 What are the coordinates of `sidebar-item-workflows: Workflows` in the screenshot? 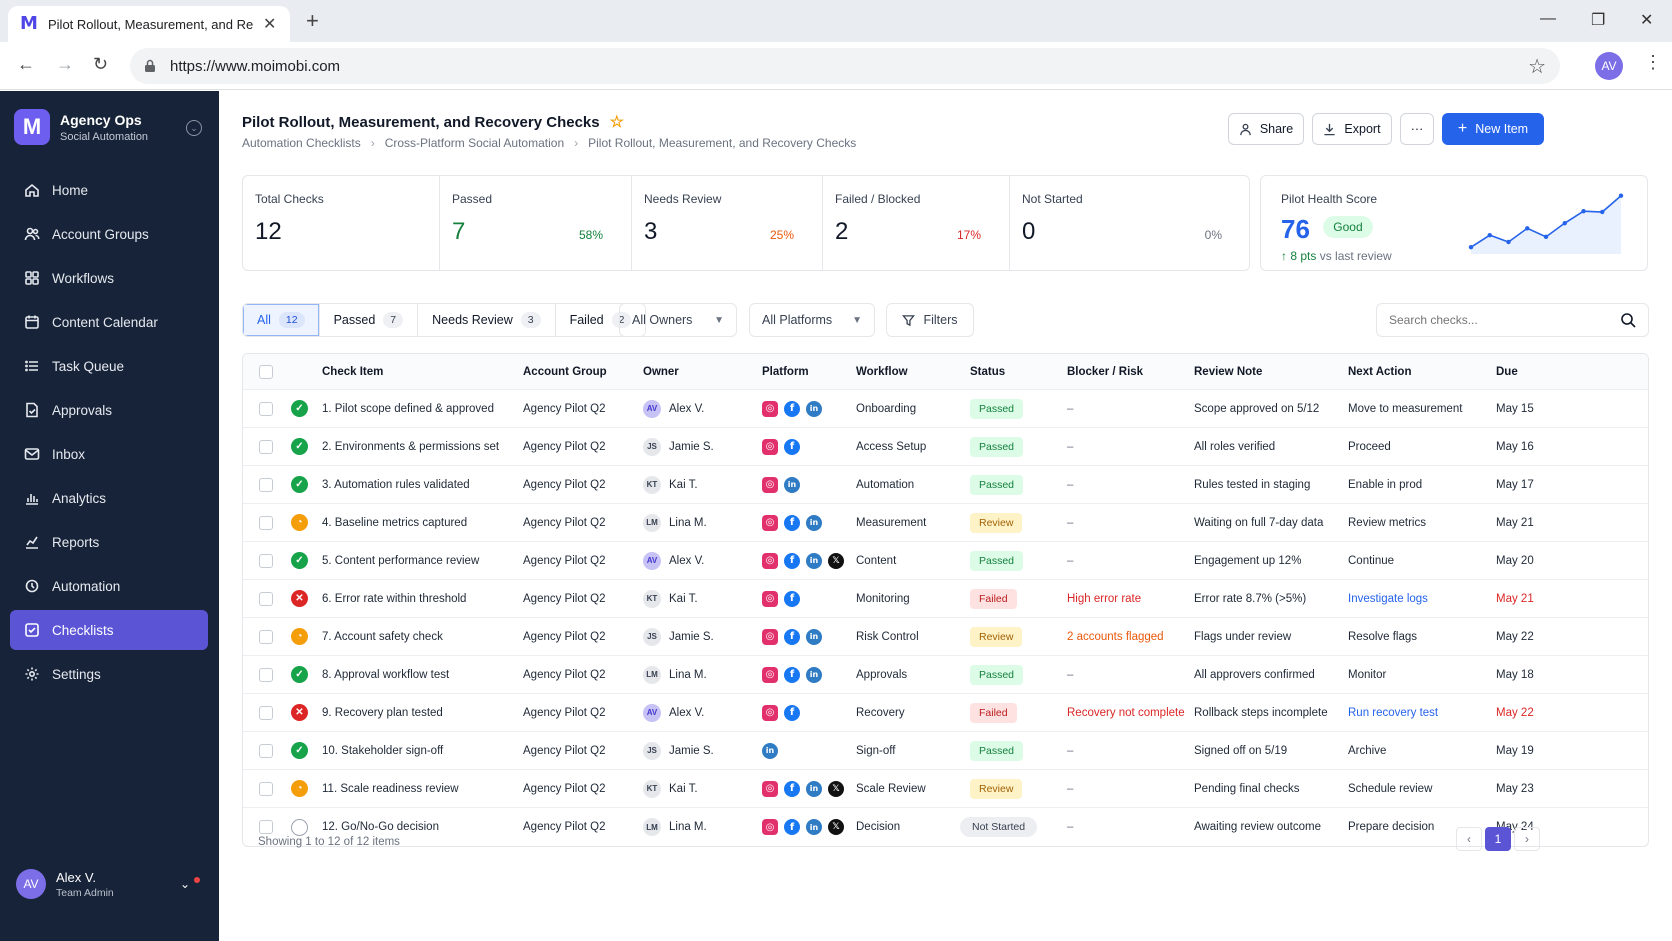 It's located at (109, 278).